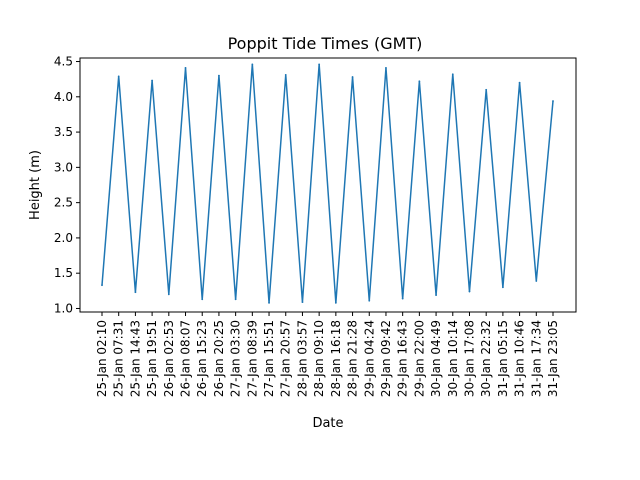 Image resolution: width=640 pixels, height=480 pixels. Describe the element at coordinates (135, 358) in the screenshot. I see `x-tick-label: 25-Jan 14:43` at that location.